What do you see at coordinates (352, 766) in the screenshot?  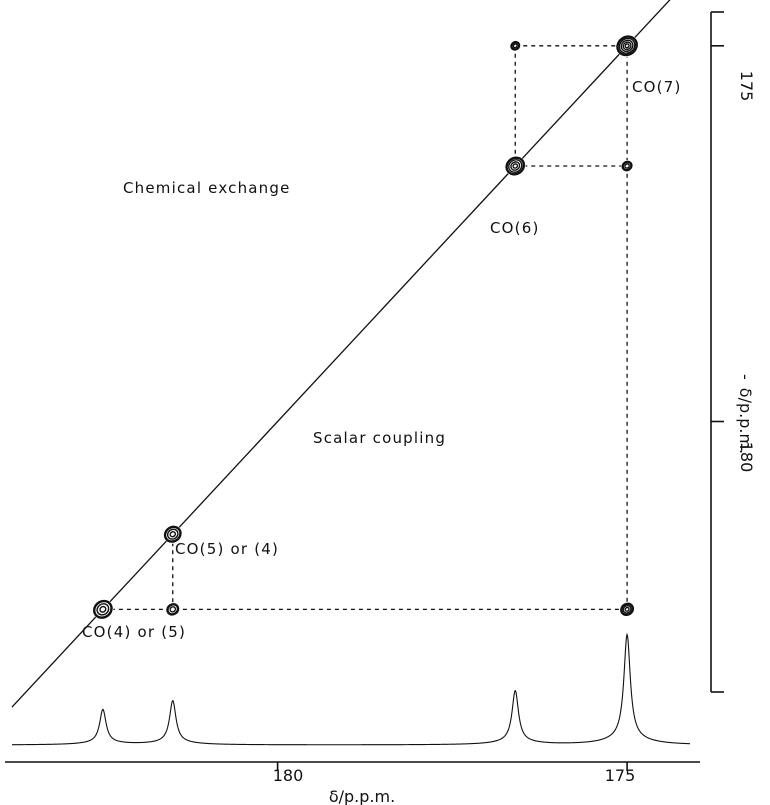 I see `x-axis` at bounding box center [352, 766].